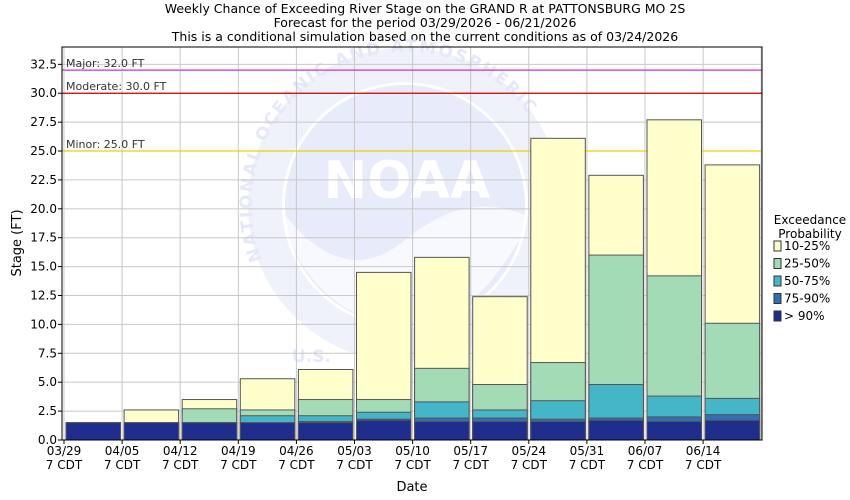 Image resolution: width=850 pixels, height=500 pixels. I want to click on x-tick-date-label: 04/19, so click(238, 451).